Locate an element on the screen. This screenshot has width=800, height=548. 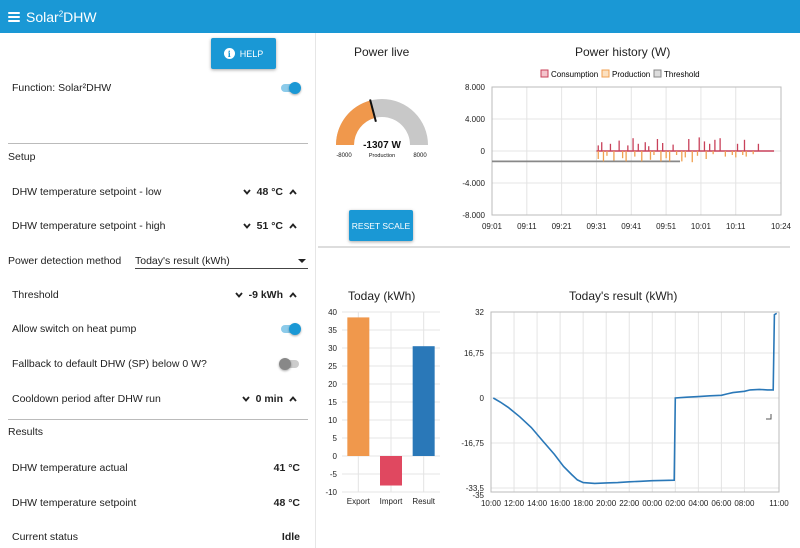
y-tick-label: 15 is located at coordinates (332, 402).